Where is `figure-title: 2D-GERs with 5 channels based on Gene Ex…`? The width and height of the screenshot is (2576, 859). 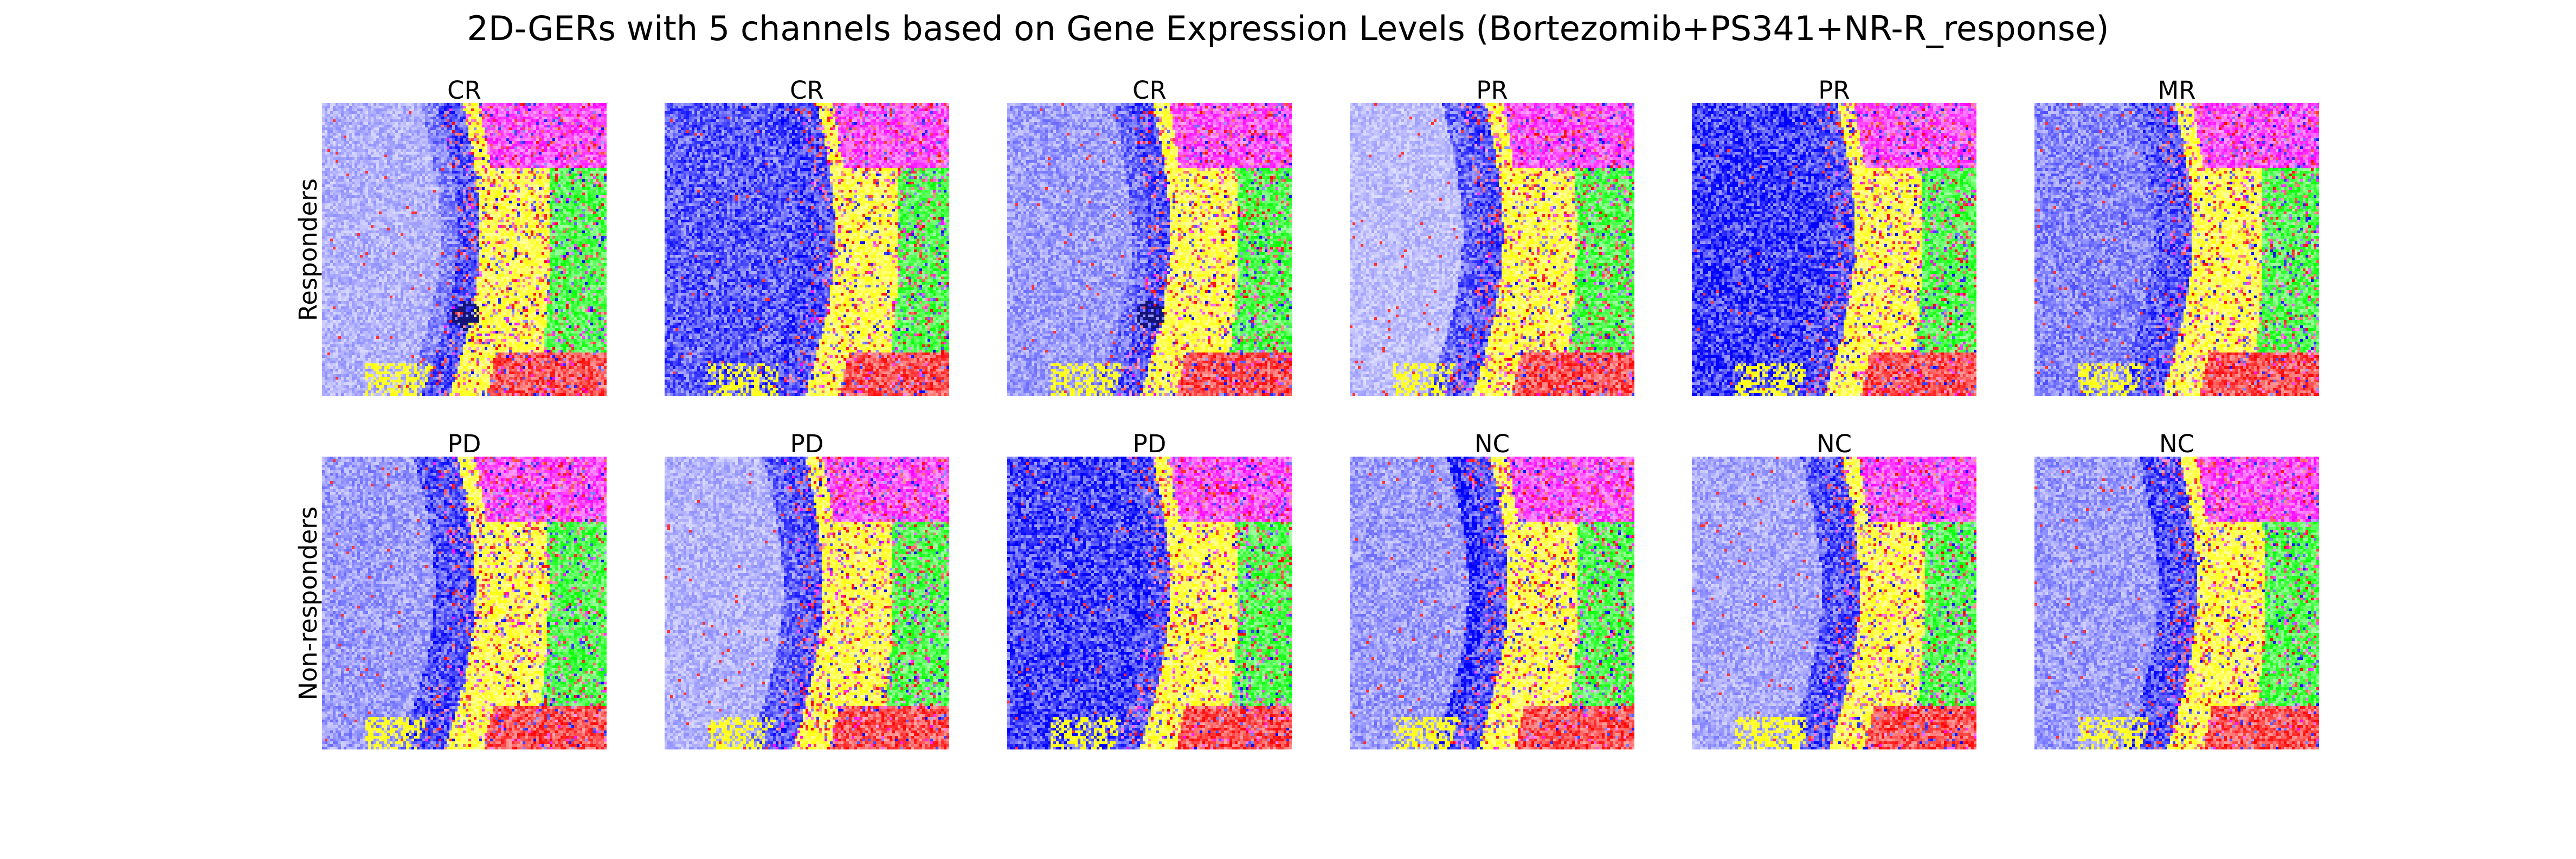
figure-title: 2D-GERs with 5 channels based on Gene Ex… is located at coordinates (1288, 28).